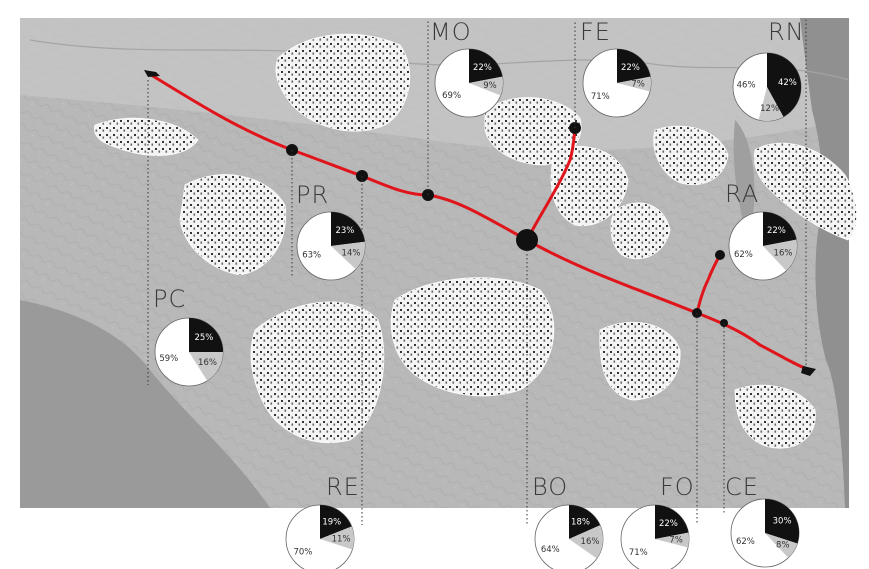 This screenshot has height=569, width=869. I want to click on city-fo: FO 22% 7% 71%, so click(657, 521).